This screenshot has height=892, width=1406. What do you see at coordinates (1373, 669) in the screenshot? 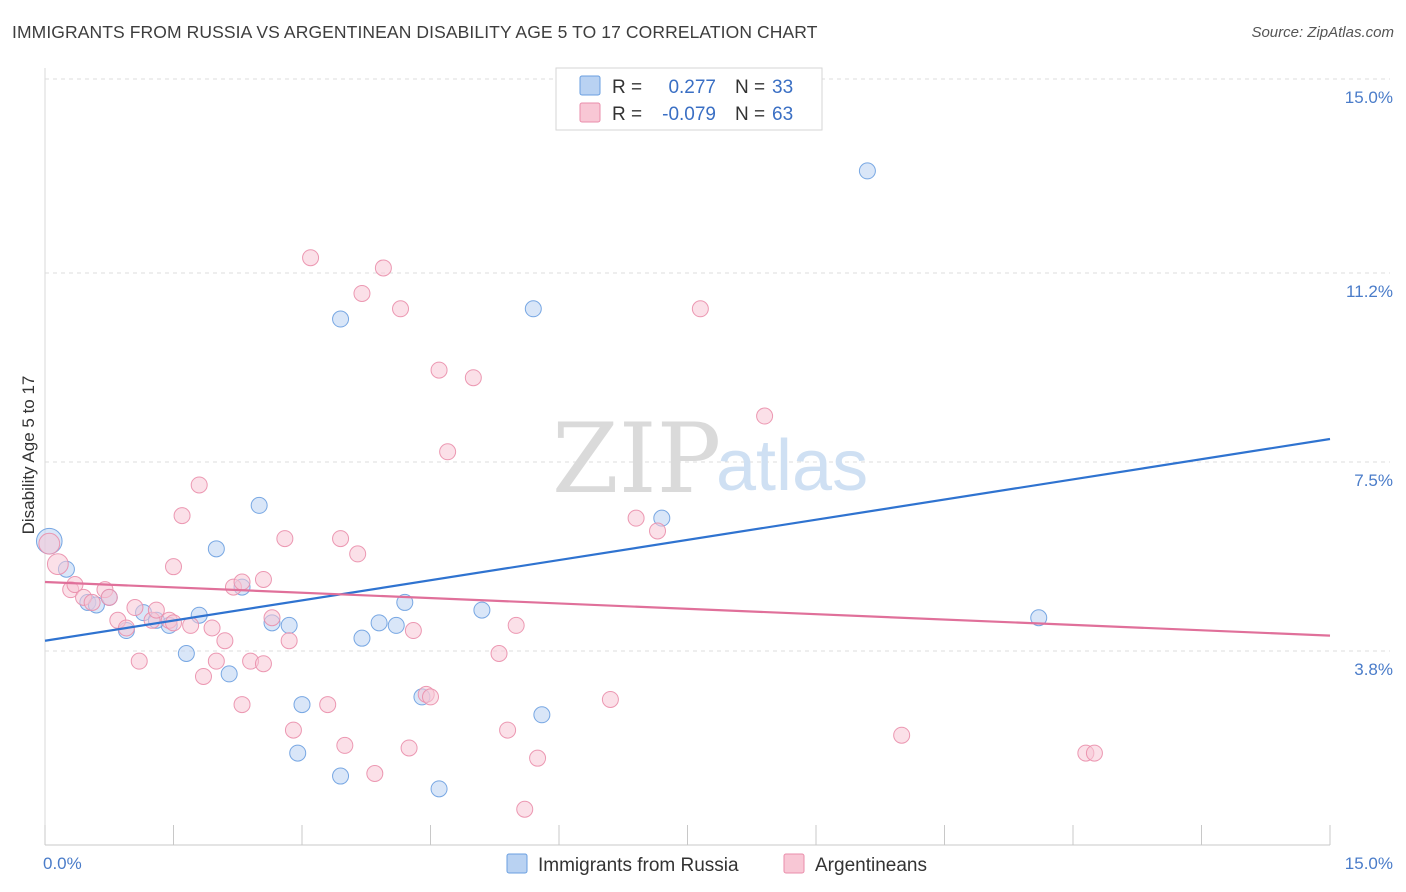
I see `y-tick-label: 3.8%` at bounding box center [1373, 669].